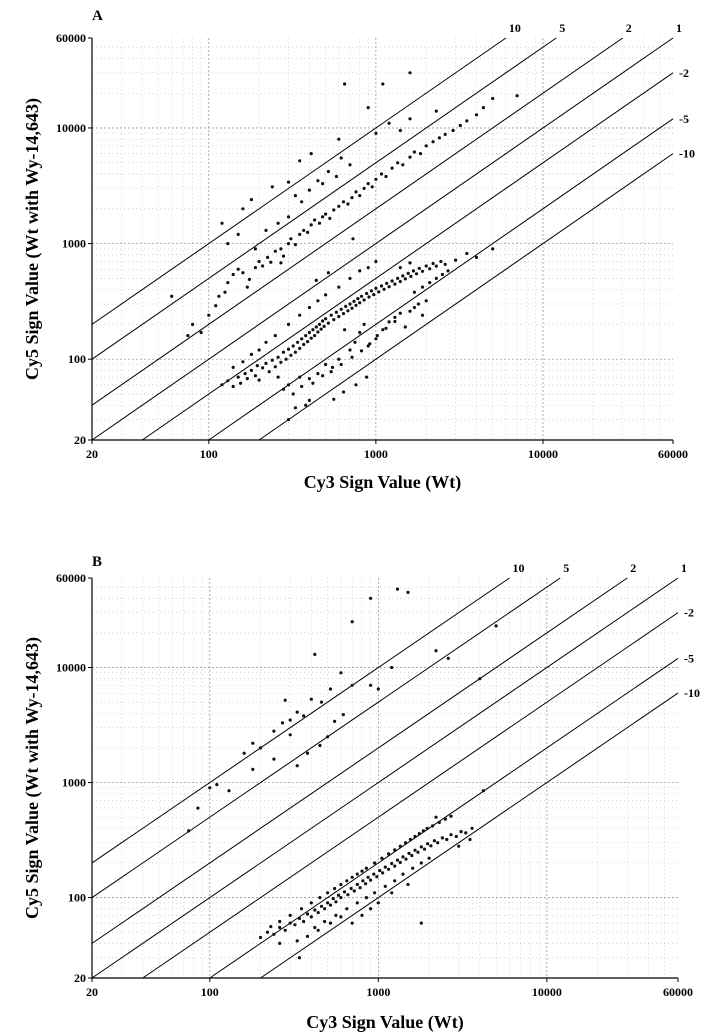  I want to click on reference-line-label: 1, so click(684, 568).